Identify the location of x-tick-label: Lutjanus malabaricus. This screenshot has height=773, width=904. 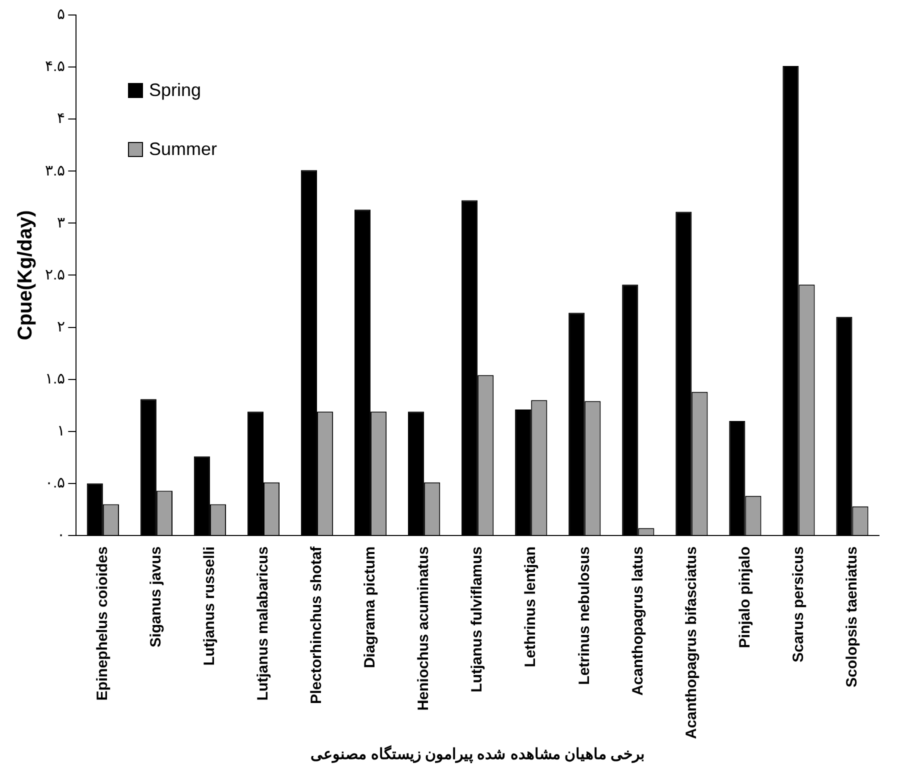
(263, 623).